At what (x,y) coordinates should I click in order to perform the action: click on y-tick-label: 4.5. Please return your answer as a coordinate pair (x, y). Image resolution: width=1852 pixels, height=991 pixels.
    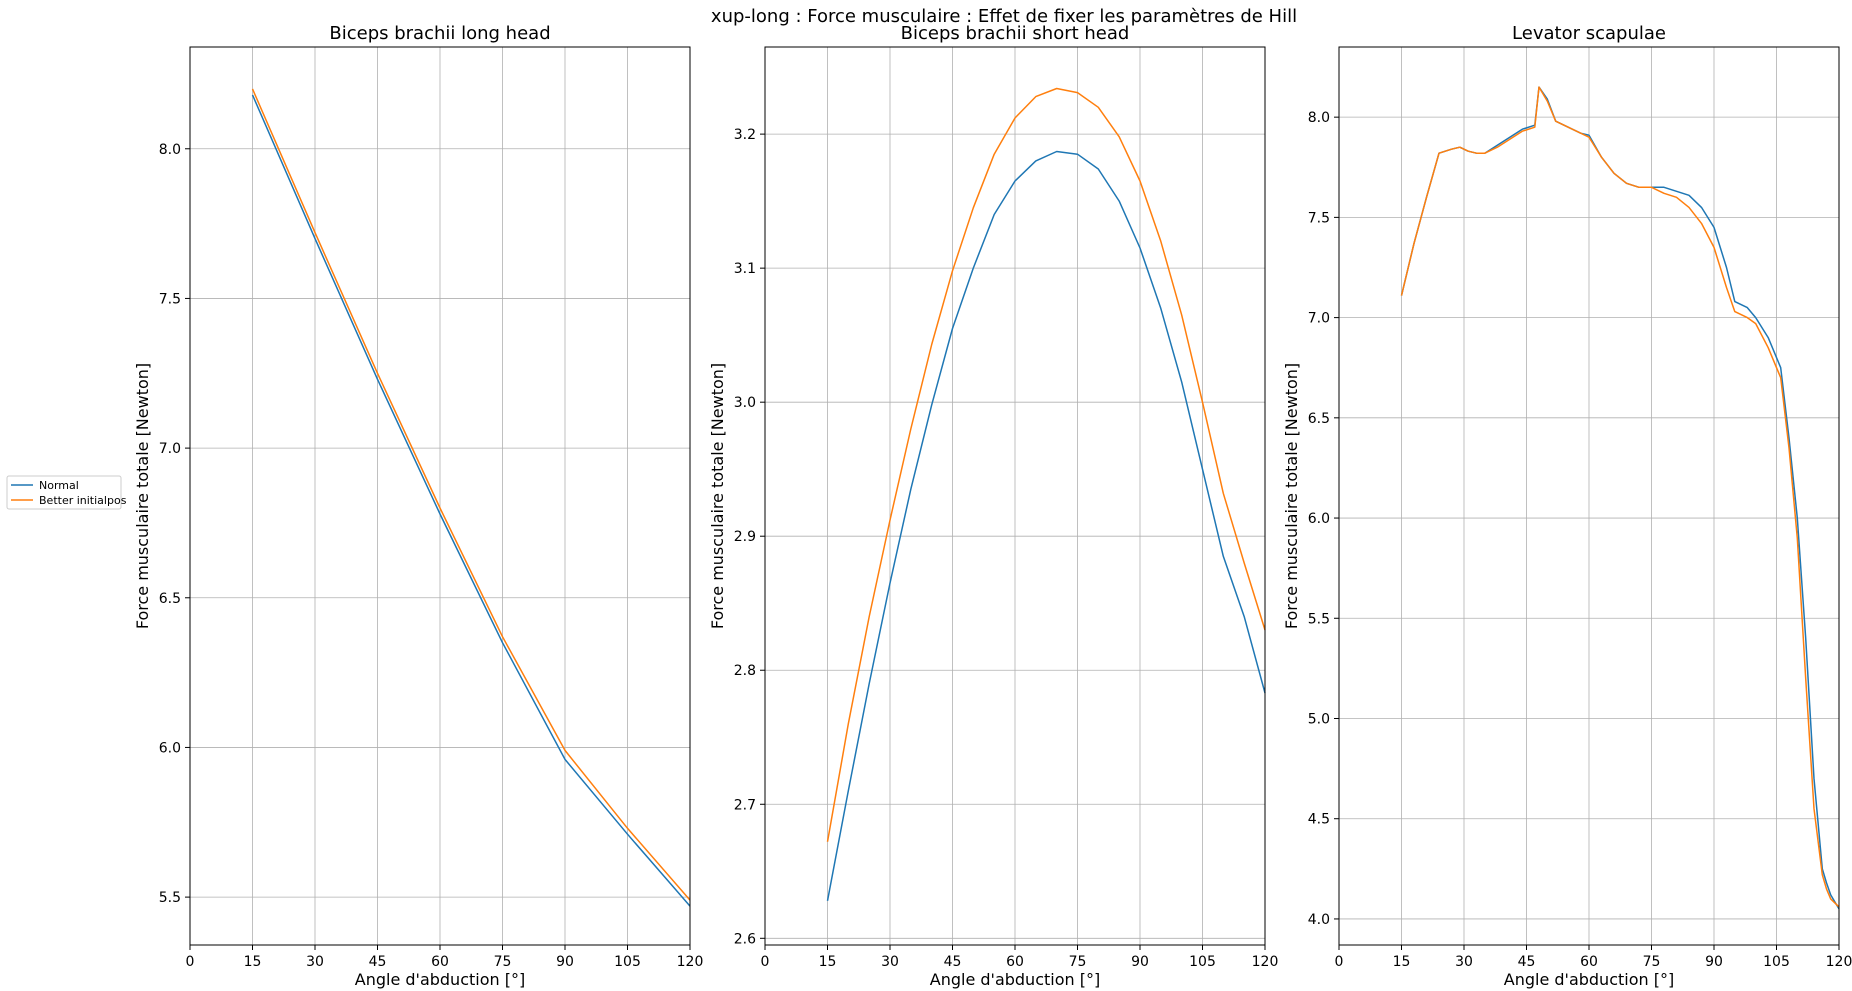
    Looking at the image, I should click on (1319, 820).